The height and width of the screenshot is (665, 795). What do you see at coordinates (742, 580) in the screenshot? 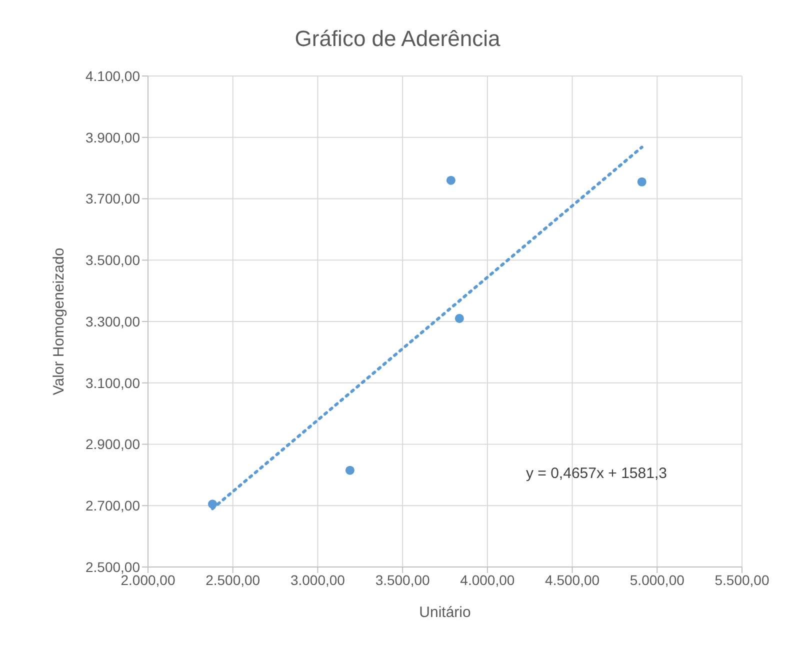
I see `x-tick-label: 5.500,00` at bounding box center [742, 580].